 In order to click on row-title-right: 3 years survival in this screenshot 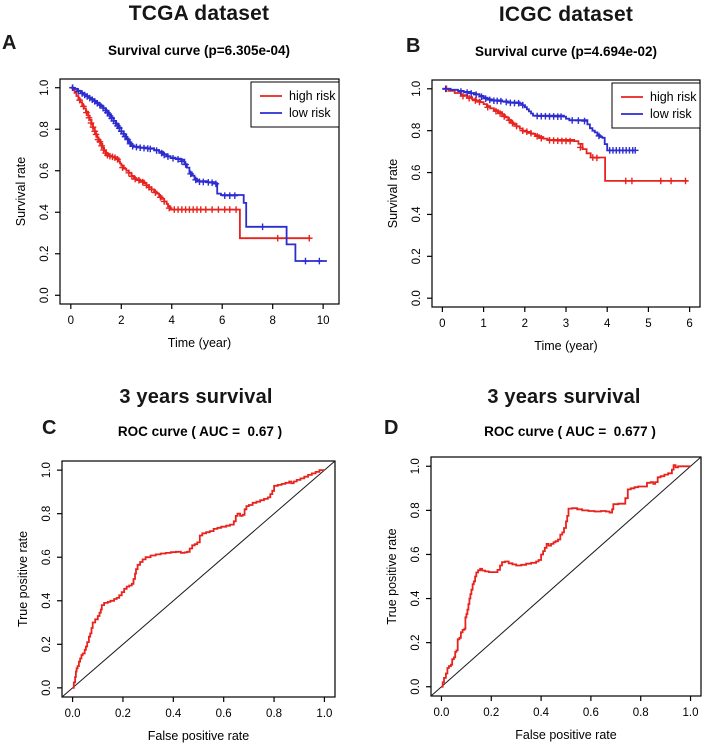, I will do `click(564, 397)`.